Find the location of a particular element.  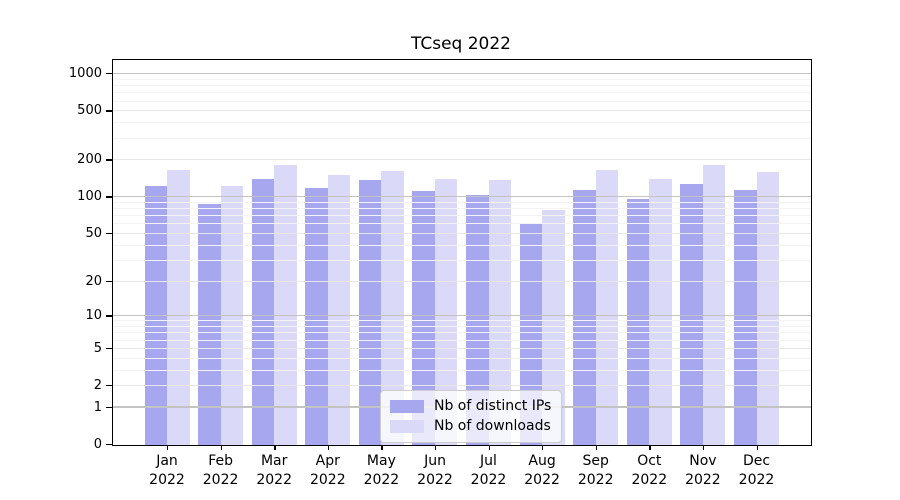

x-tick-label-sep: Sep 2022 is located at coordinates (595, 470).